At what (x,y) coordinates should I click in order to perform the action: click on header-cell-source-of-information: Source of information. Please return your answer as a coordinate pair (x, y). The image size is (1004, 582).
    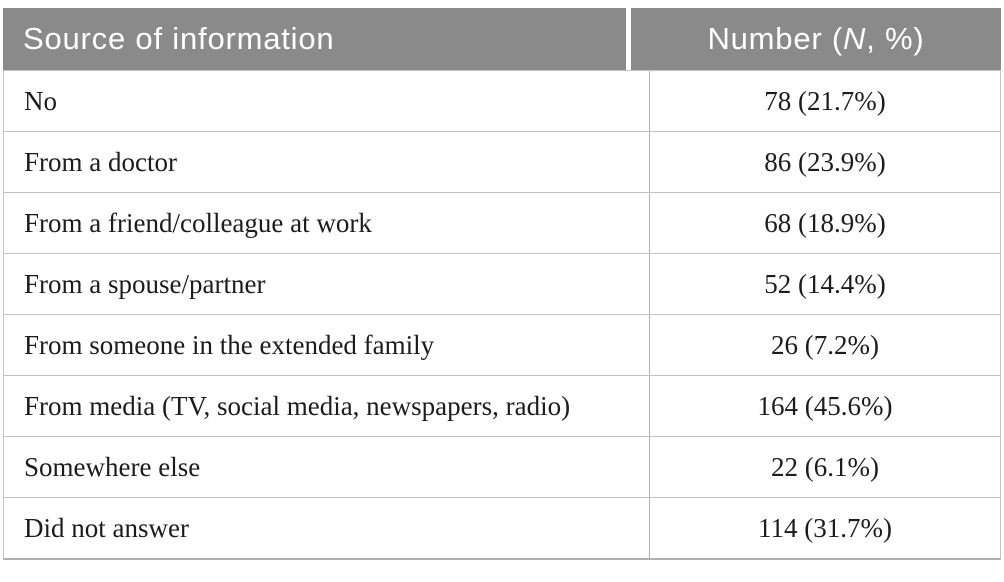
    Looking at the image, I should click on (314, 39).